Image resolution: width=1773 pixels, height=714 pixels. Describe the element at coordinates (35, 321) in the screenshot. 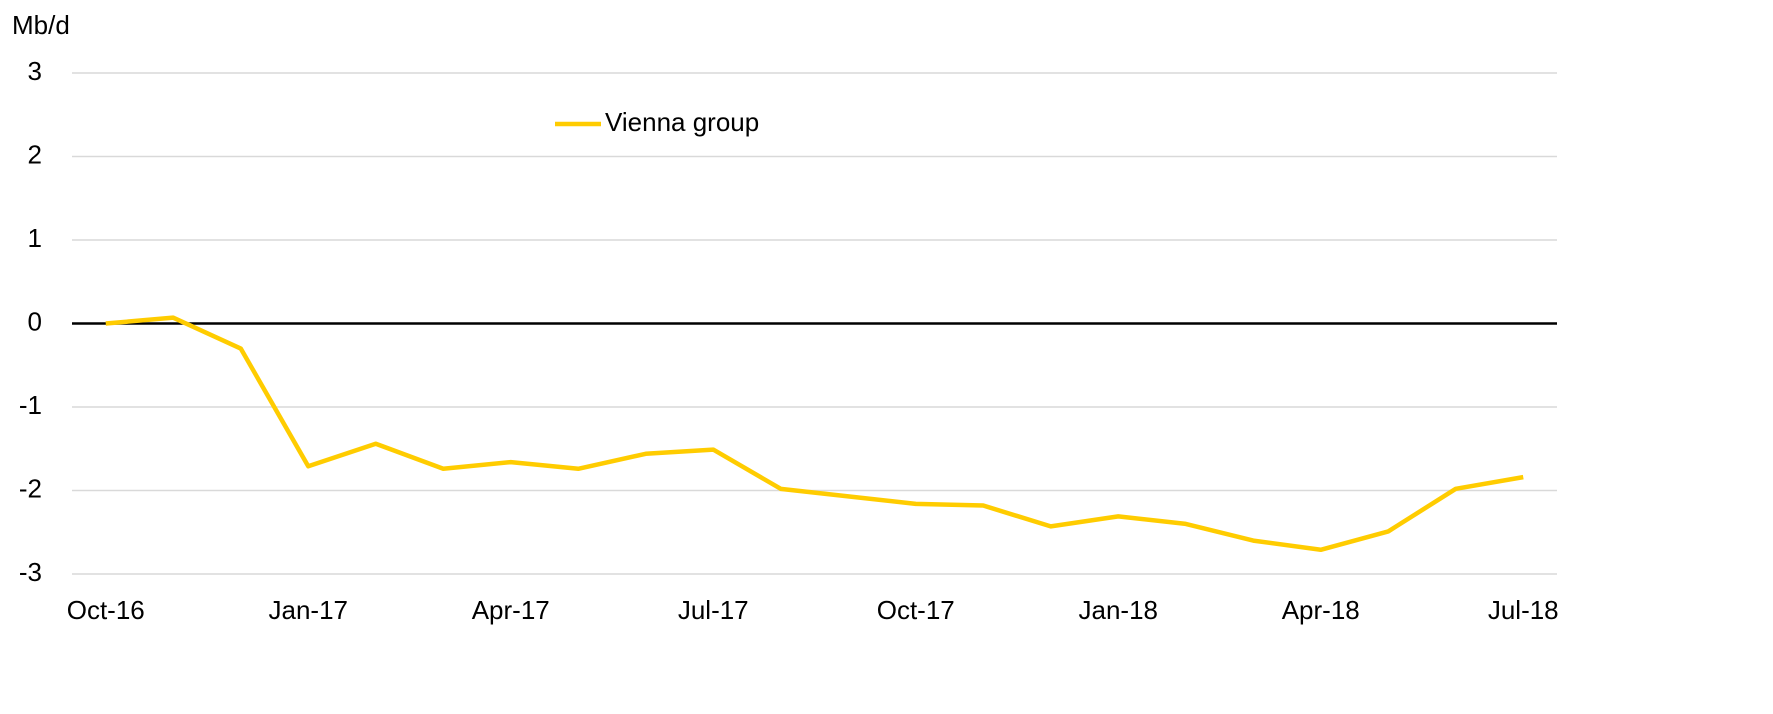

I see `y-tick-label: 0` at that location.